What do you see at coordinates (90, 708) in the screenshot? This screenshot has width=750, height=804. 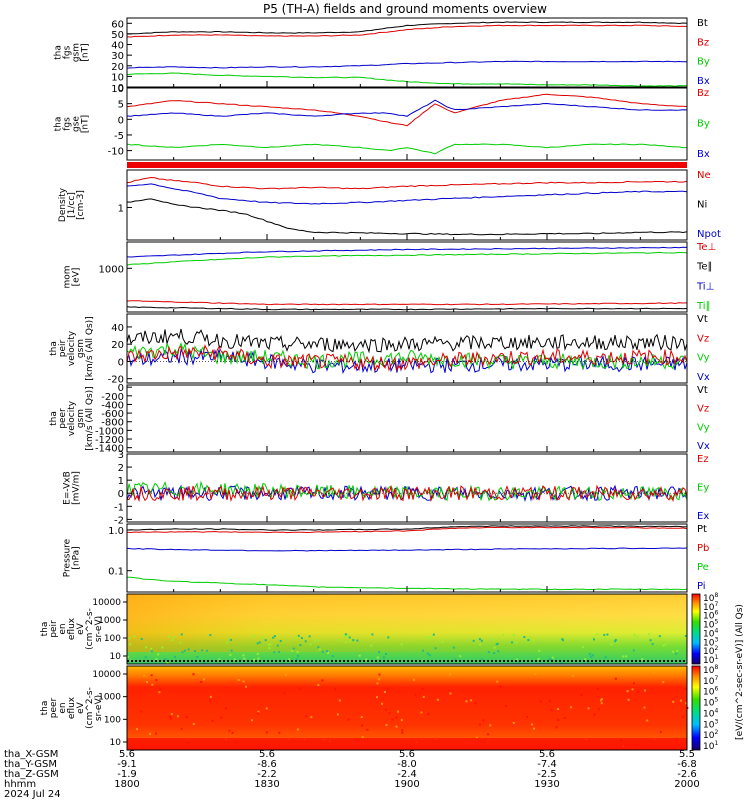 I see `ylabel-line: (cm^2-s-` at bounding box center [90, 708].